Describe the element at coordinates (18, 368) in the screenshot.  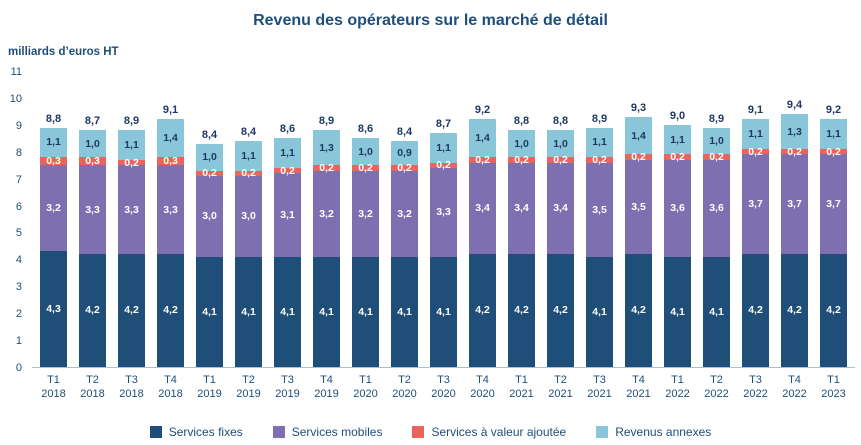
I see `y-axis-tick-0: 0` at that location.